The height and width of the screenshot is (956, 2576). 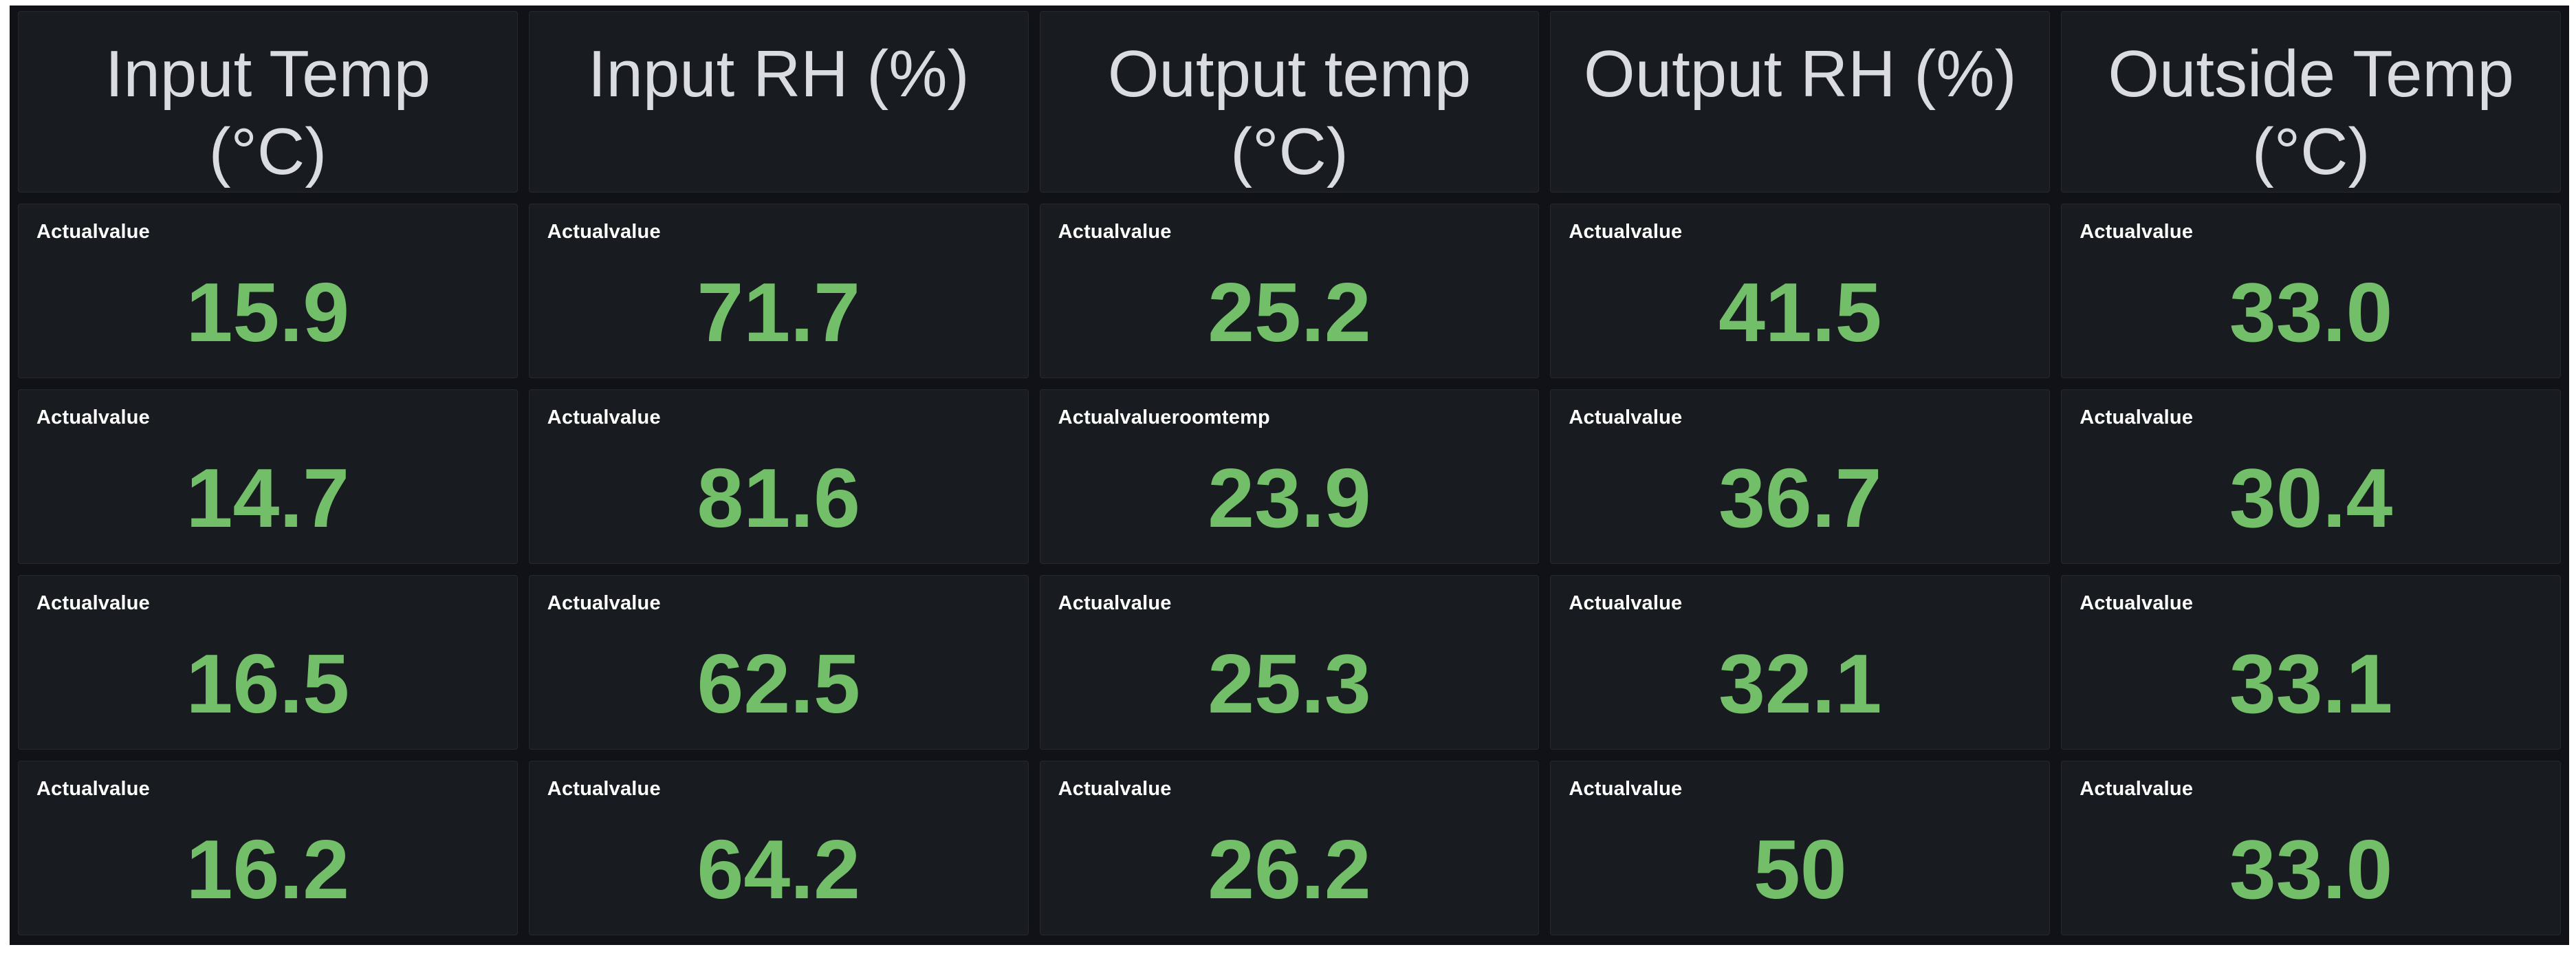 I want to click on stat-value: 32.1, so click(x=1800, y=683).